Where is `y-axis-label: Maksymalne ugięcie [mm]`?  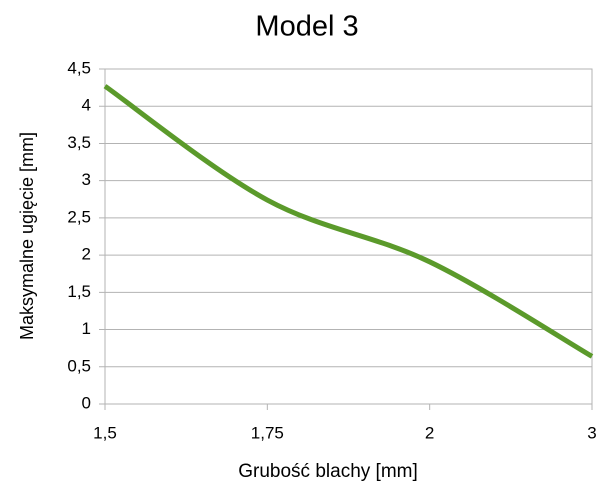 y-axis-label: Maksymalne ugięcie [mm] is located at coordinates (27, 236).